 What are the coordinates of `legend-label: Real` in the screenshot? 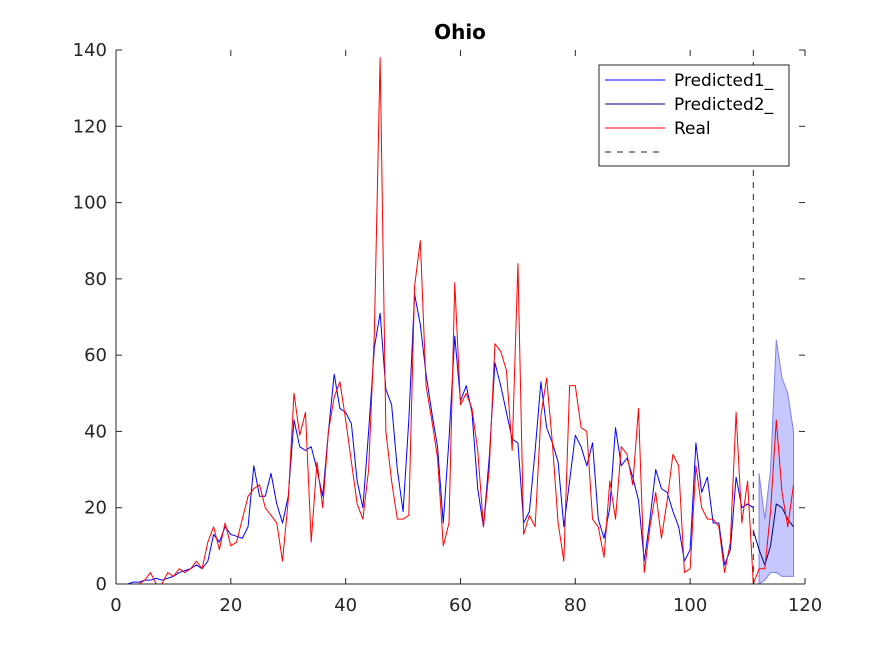 It's located at (692, 129).